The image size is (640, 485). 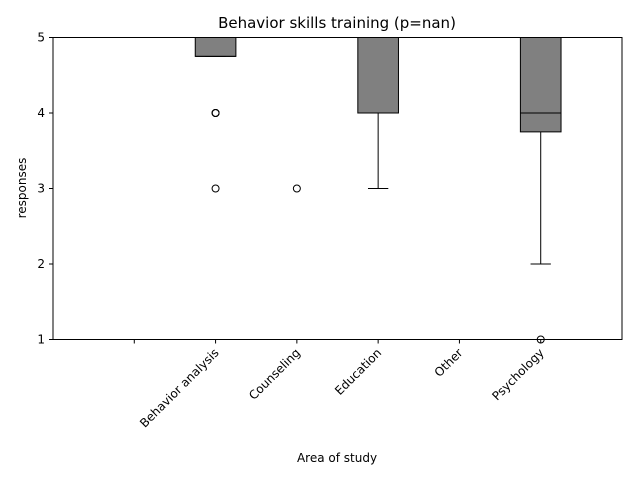 What do you see at coordinates (449, 363) in the screenshot?
I see `x-tick-label: Other` at bounding box center [449, 363].